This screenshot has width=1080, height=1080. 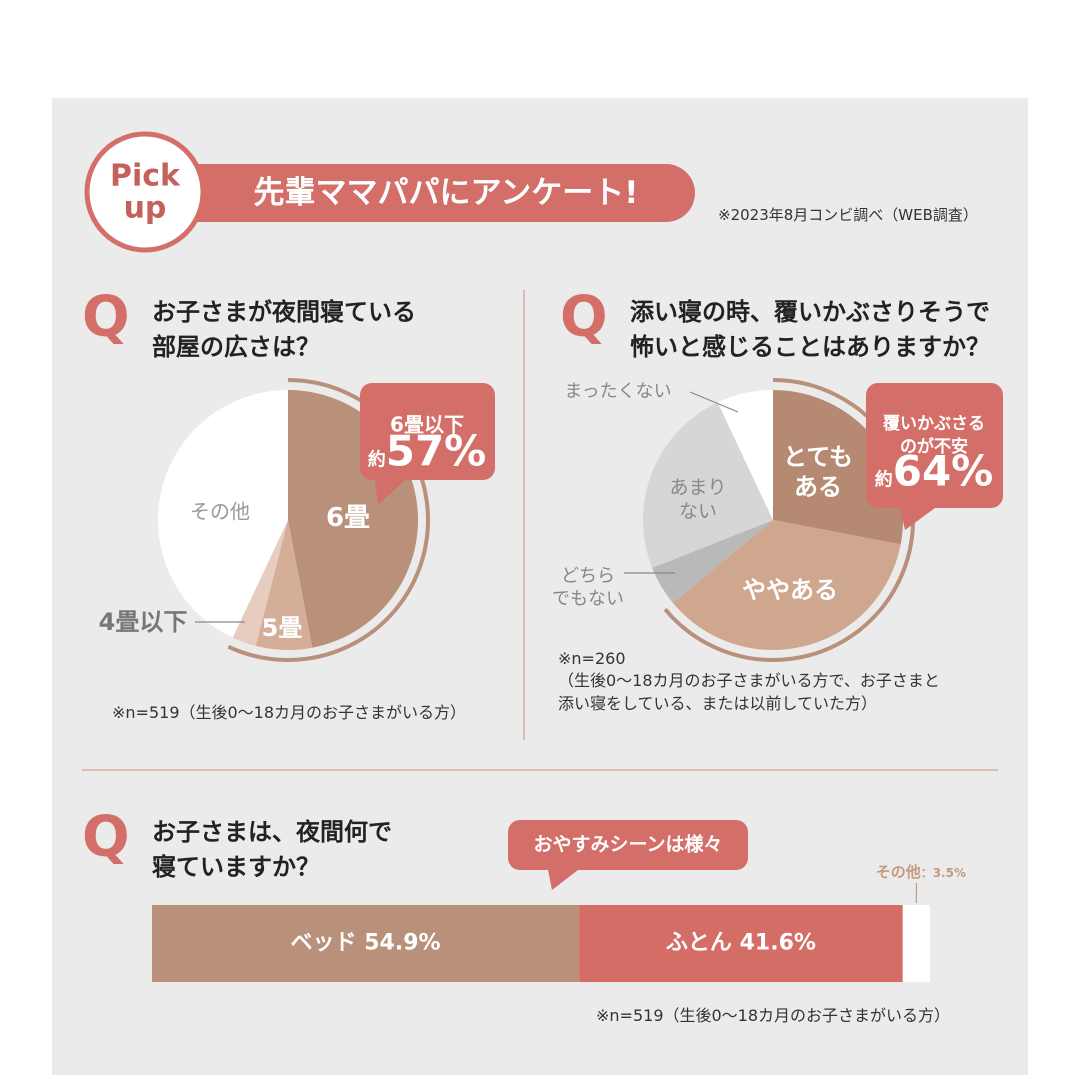 I want to click on legend-entry: その他, so click(x=898, y=872).